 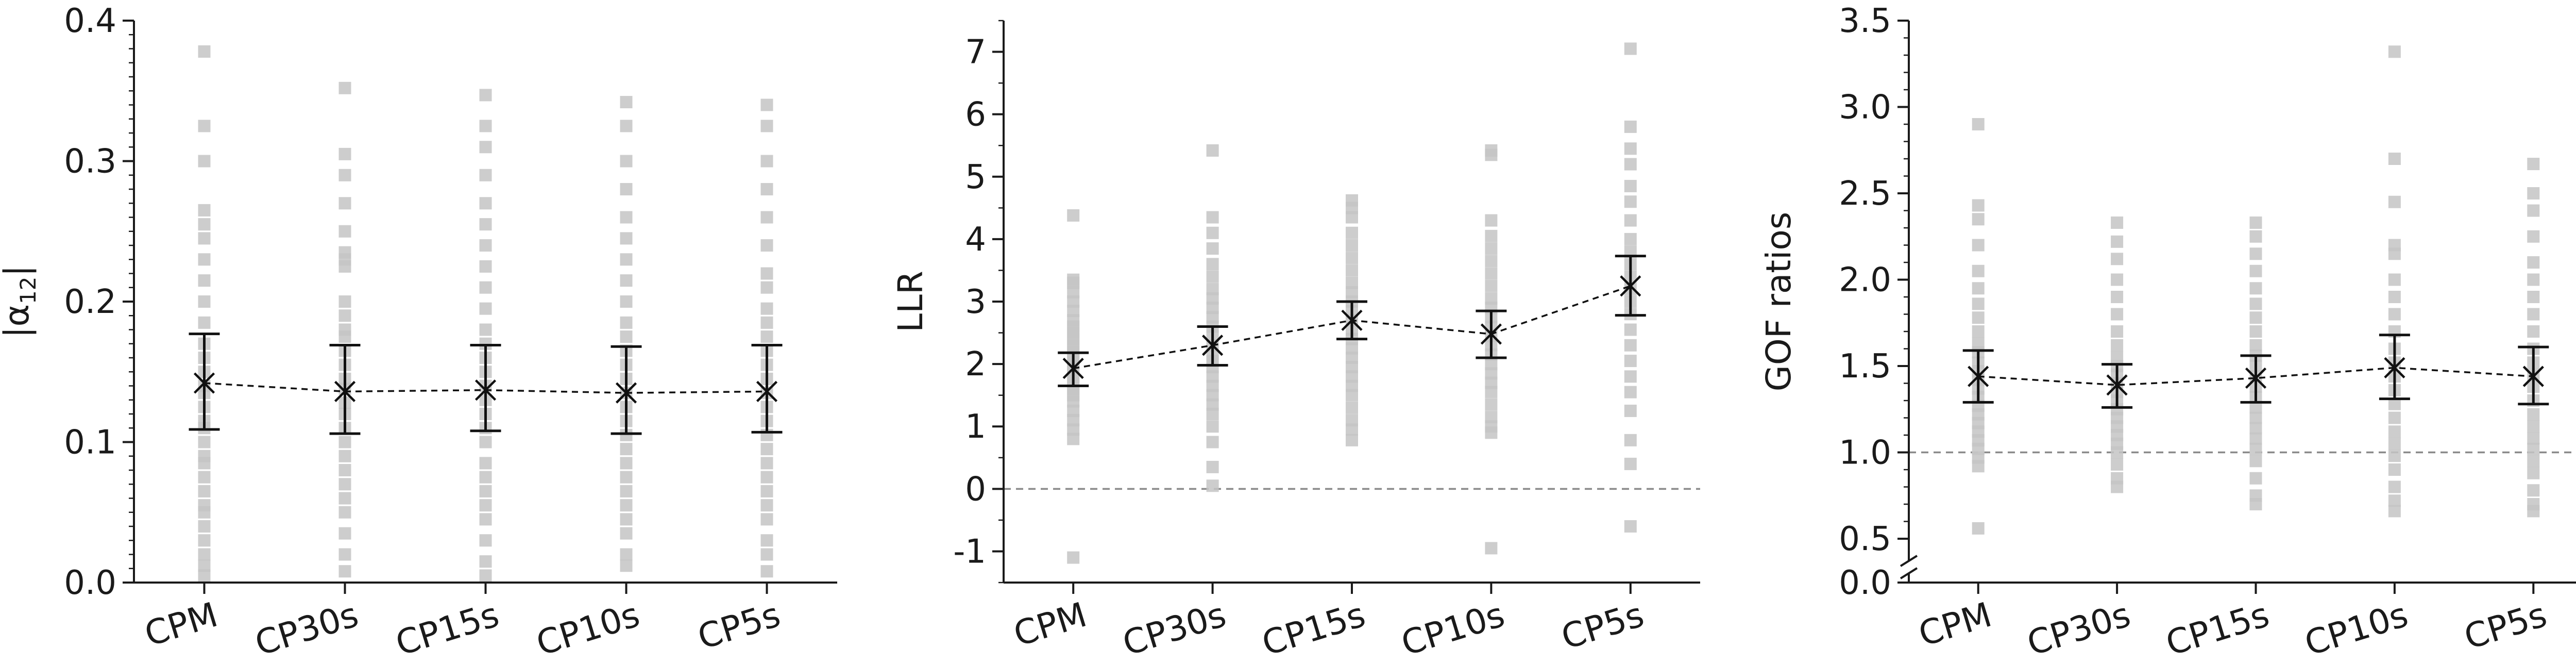 What do you see at coordinates (975, 489) in the screenshot?
I see `y-tick-label: 0` at bounding box center [975, 489].